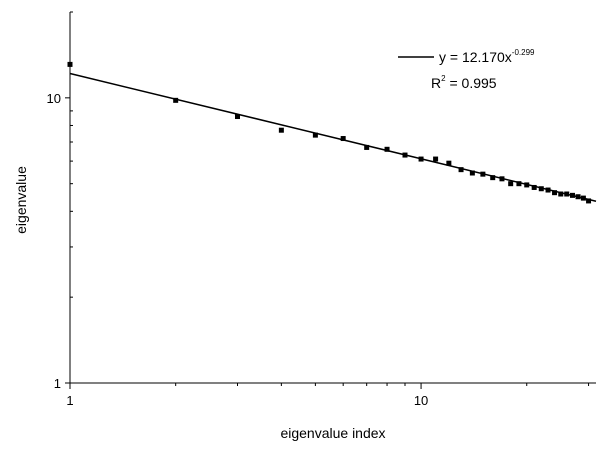 The width and height of the screenshot is (599, 450). Describe the element at coordinates (54, 98) in the screenshot. I see `y-tick-label: 10` at that location.